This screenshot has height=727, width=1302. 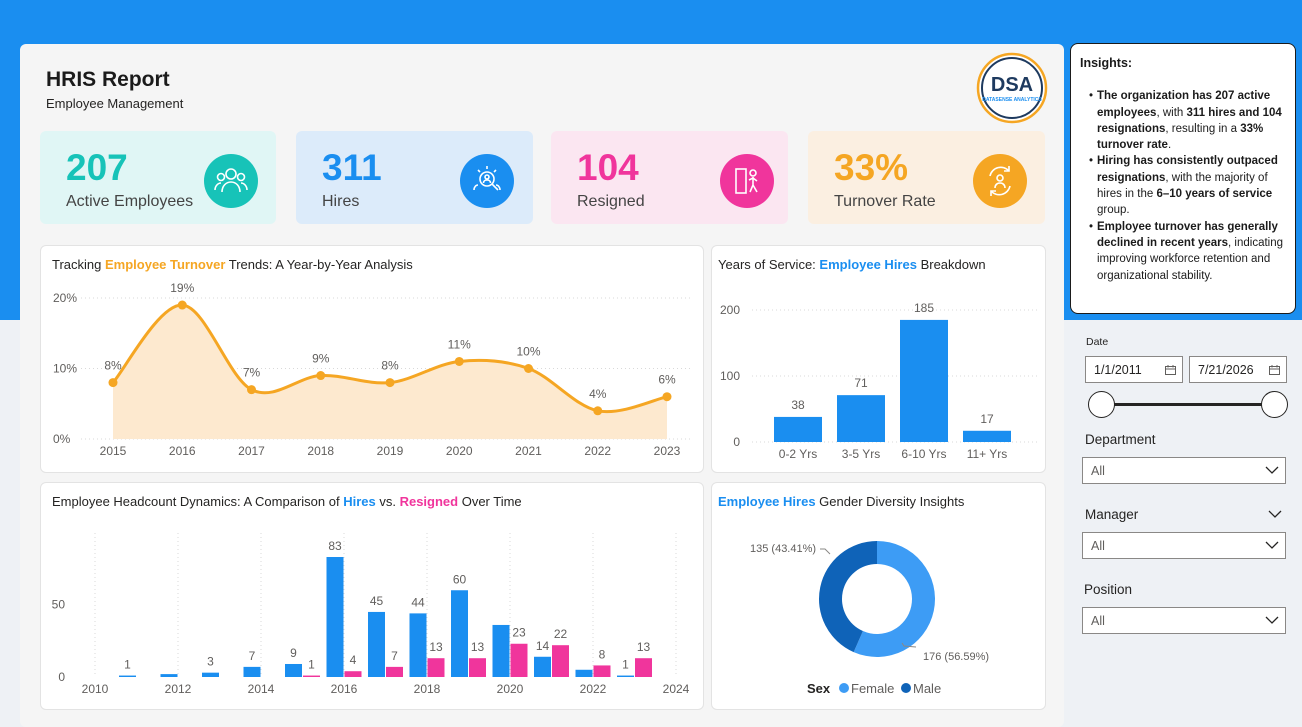 What do you see at coordinates (676, 689) in the screenshot?
I see `x-tick-label: 2024` at bounding box center [676, 689].